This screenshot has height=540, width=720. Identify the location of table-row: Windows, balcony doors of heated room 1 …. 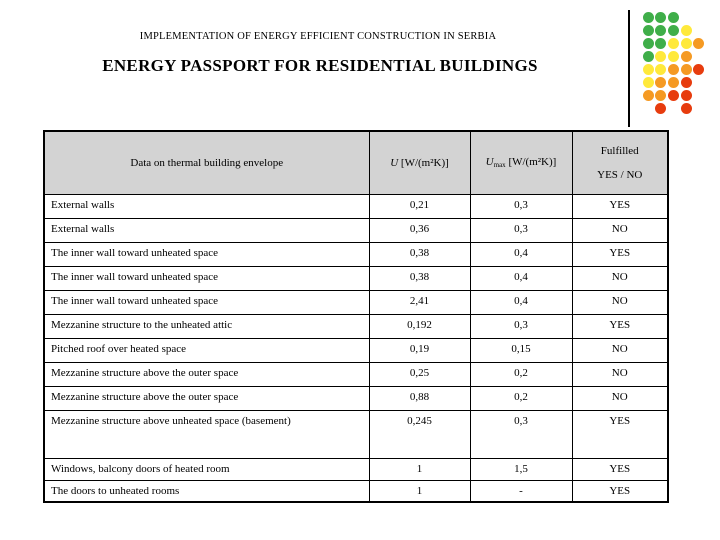
(356, 469).